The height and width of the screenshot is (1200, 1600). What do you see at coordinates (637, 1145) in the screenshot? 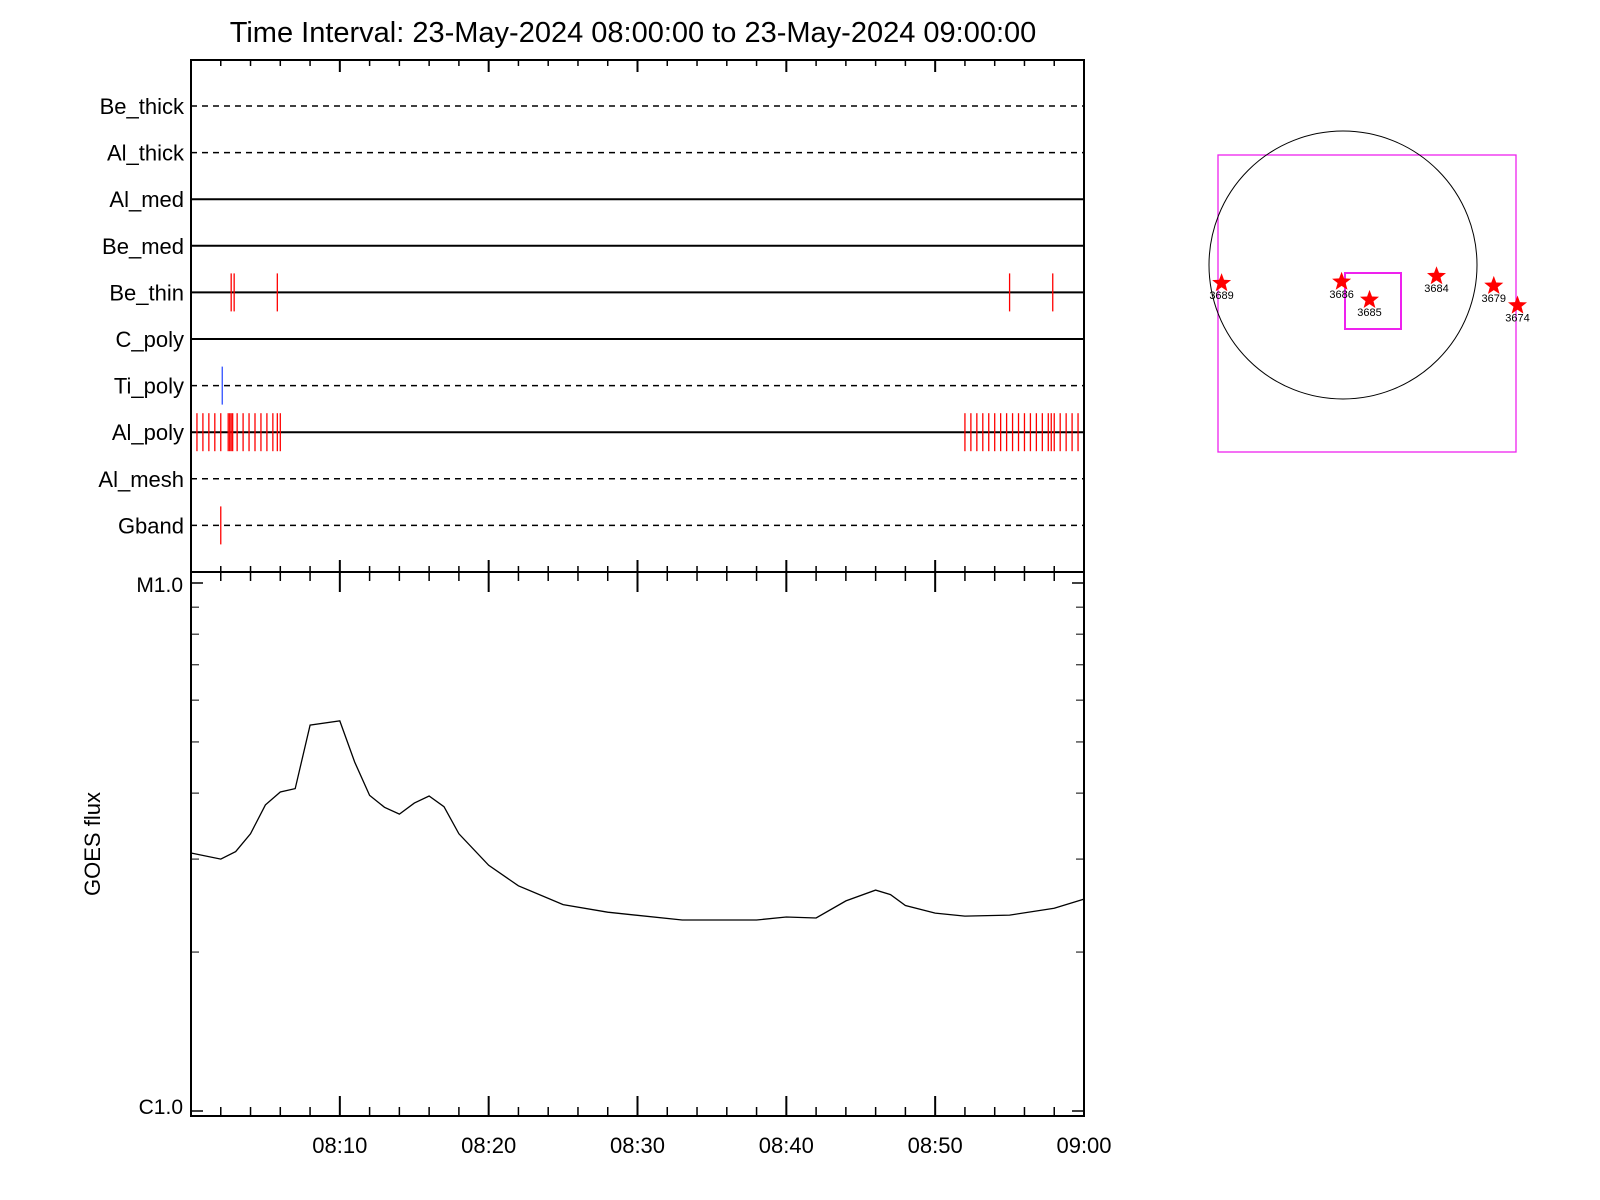
I see `goes-x-tick-label: 08:30` at bounding box center [637, 1145].